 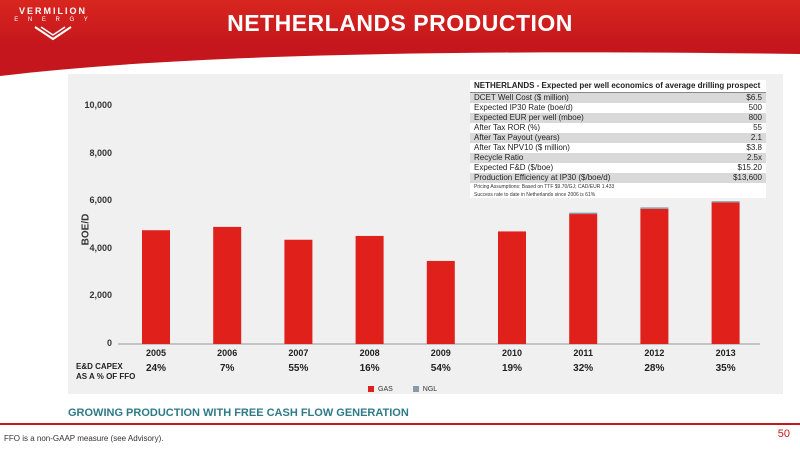 What do you see at coordinates (755, 107) in the screenshot?
I see `economics-row-value: 500` at bounding box center [755, 107].